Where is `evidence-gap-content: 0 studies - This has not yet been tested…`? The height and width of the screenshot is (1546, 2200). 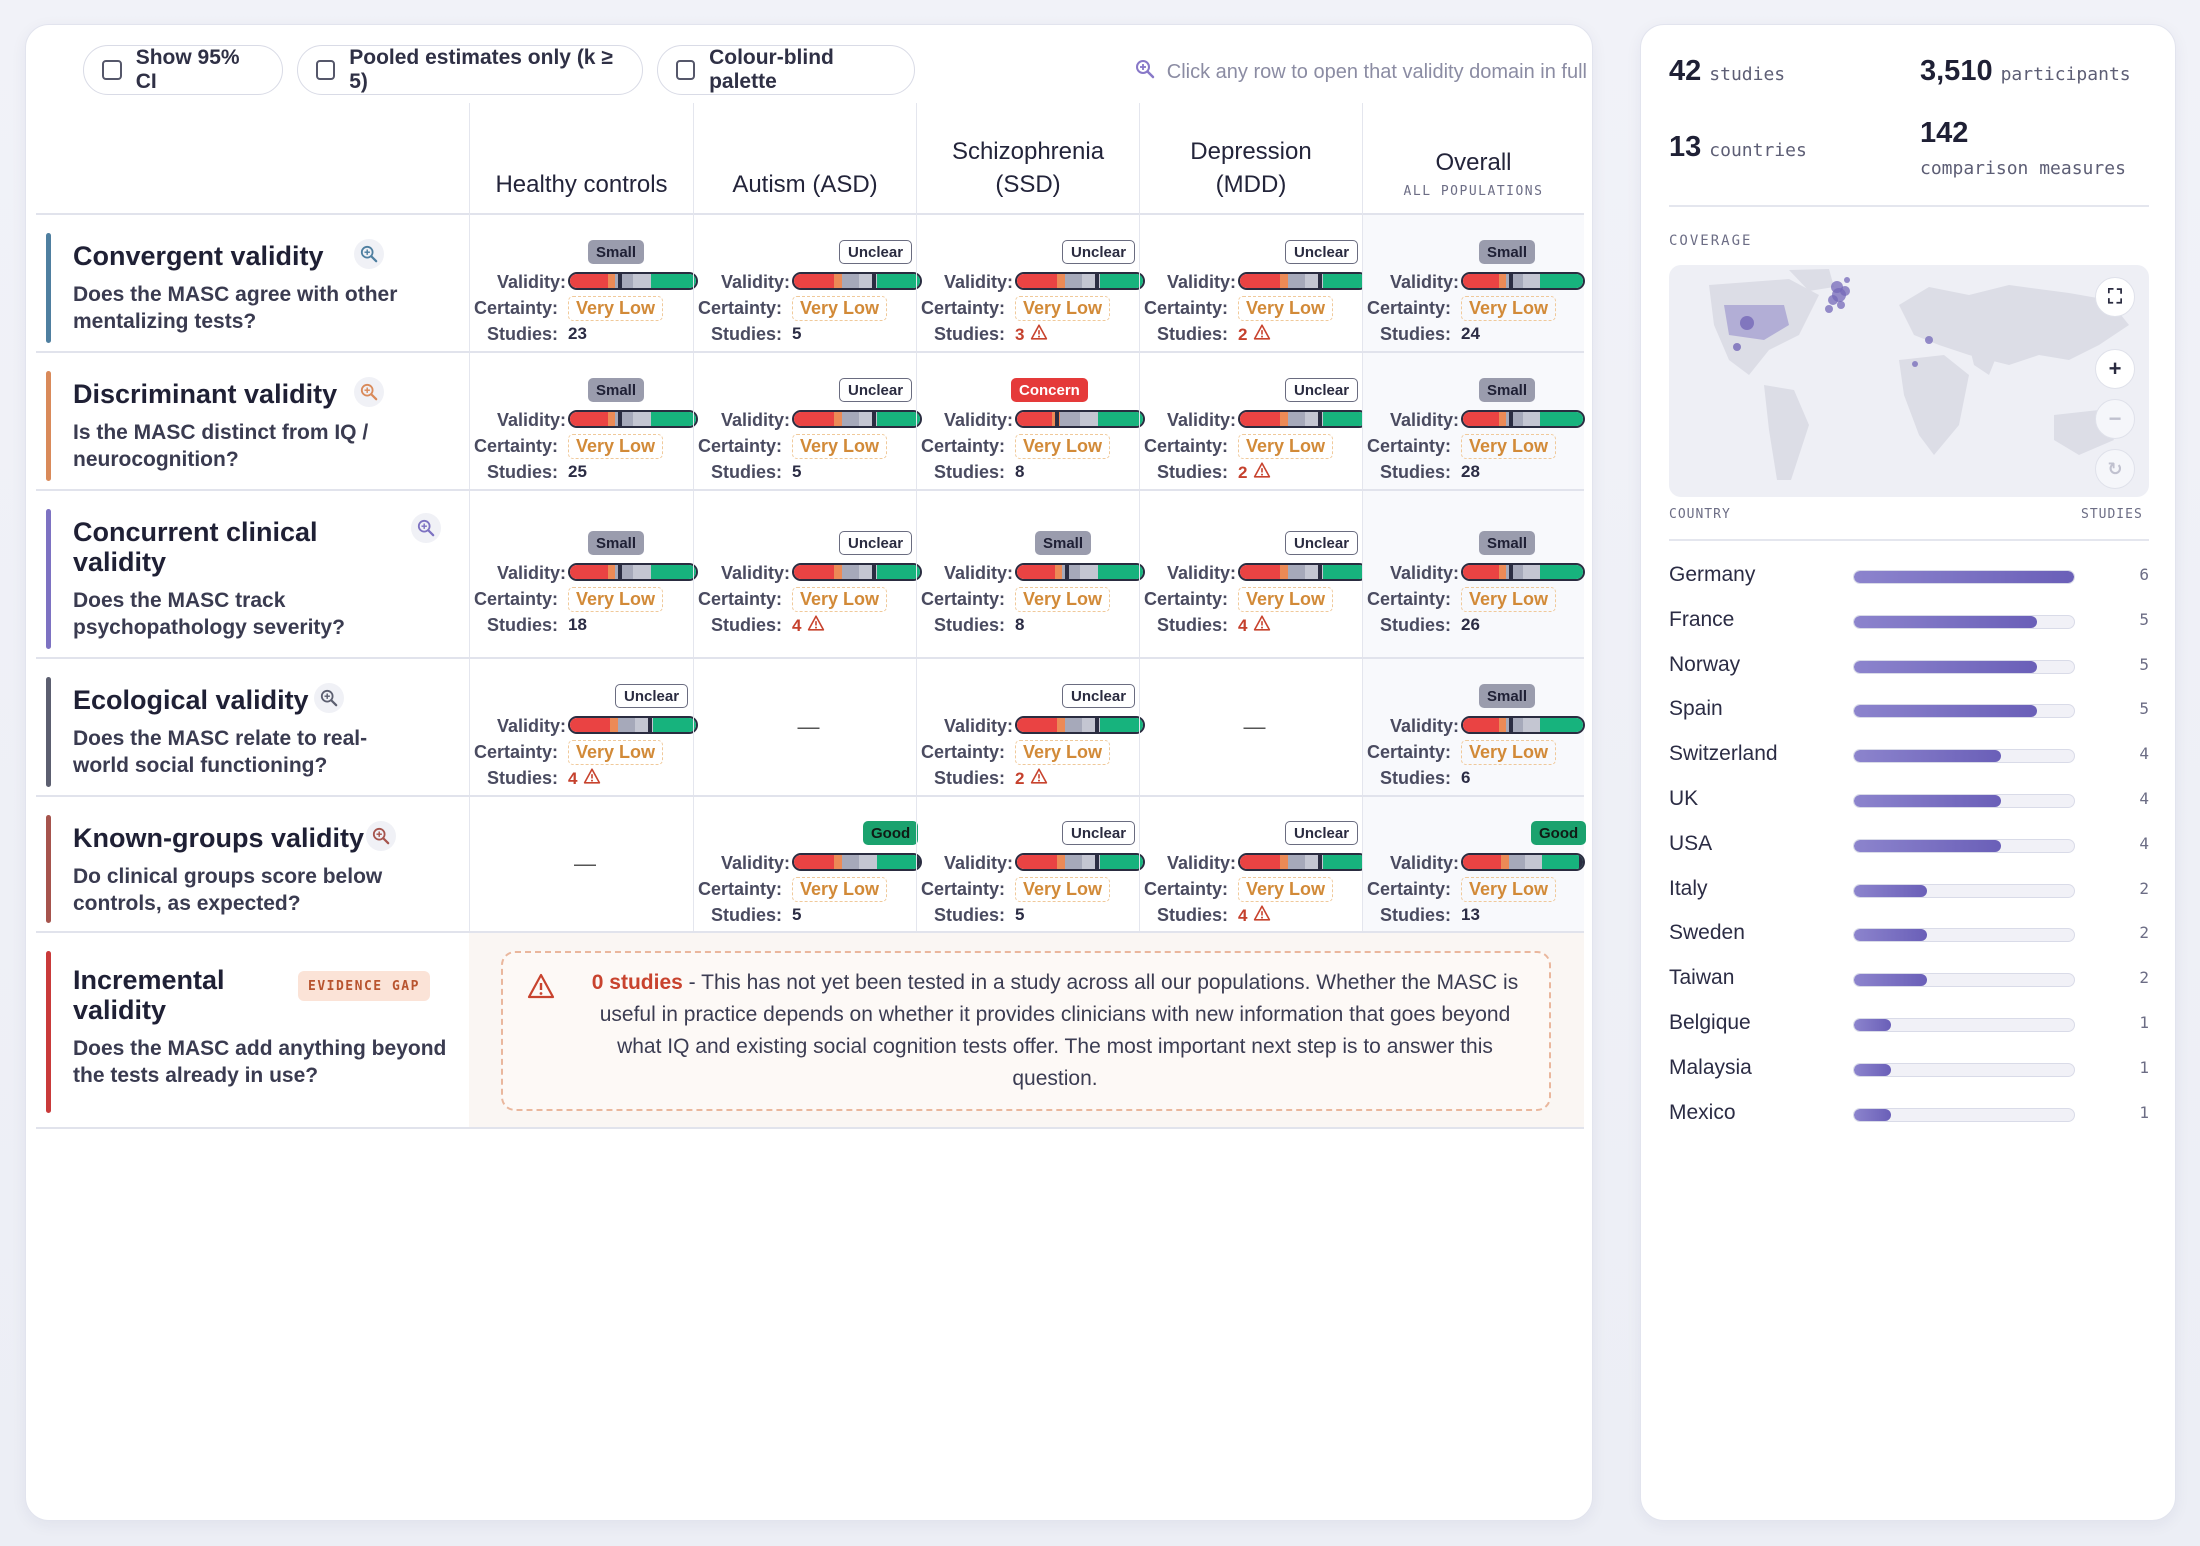
evidence-gap-content: 0 studies - This has not yet been tested… is located at coordinates (1026, 1030).